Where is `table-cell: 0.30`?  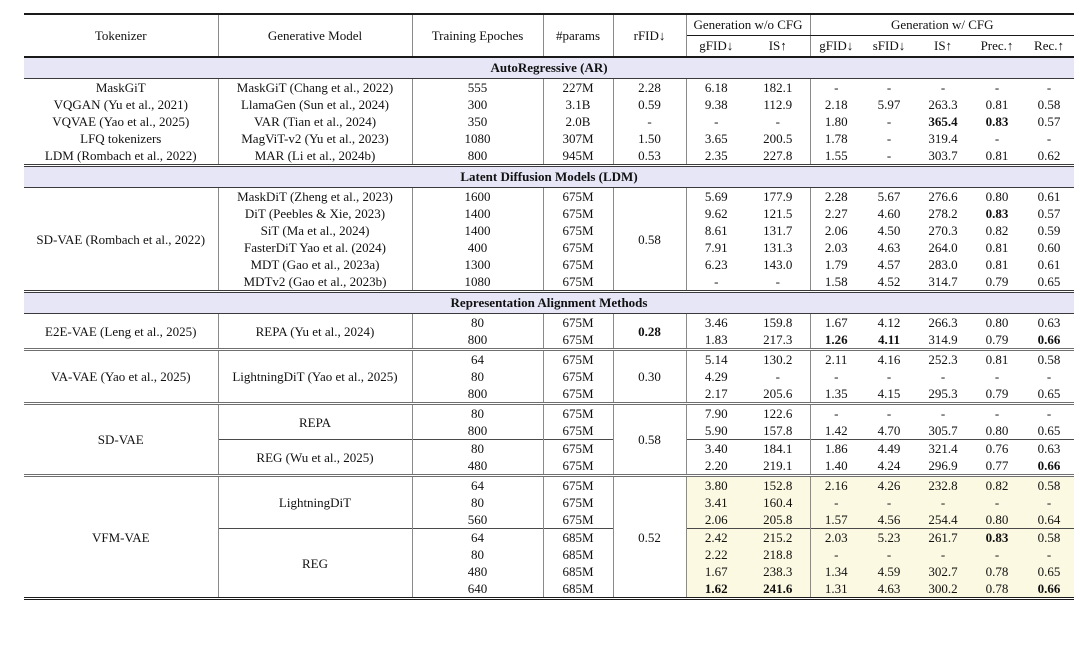 table-cell: 0.30 is located at coordinates (650, 376).